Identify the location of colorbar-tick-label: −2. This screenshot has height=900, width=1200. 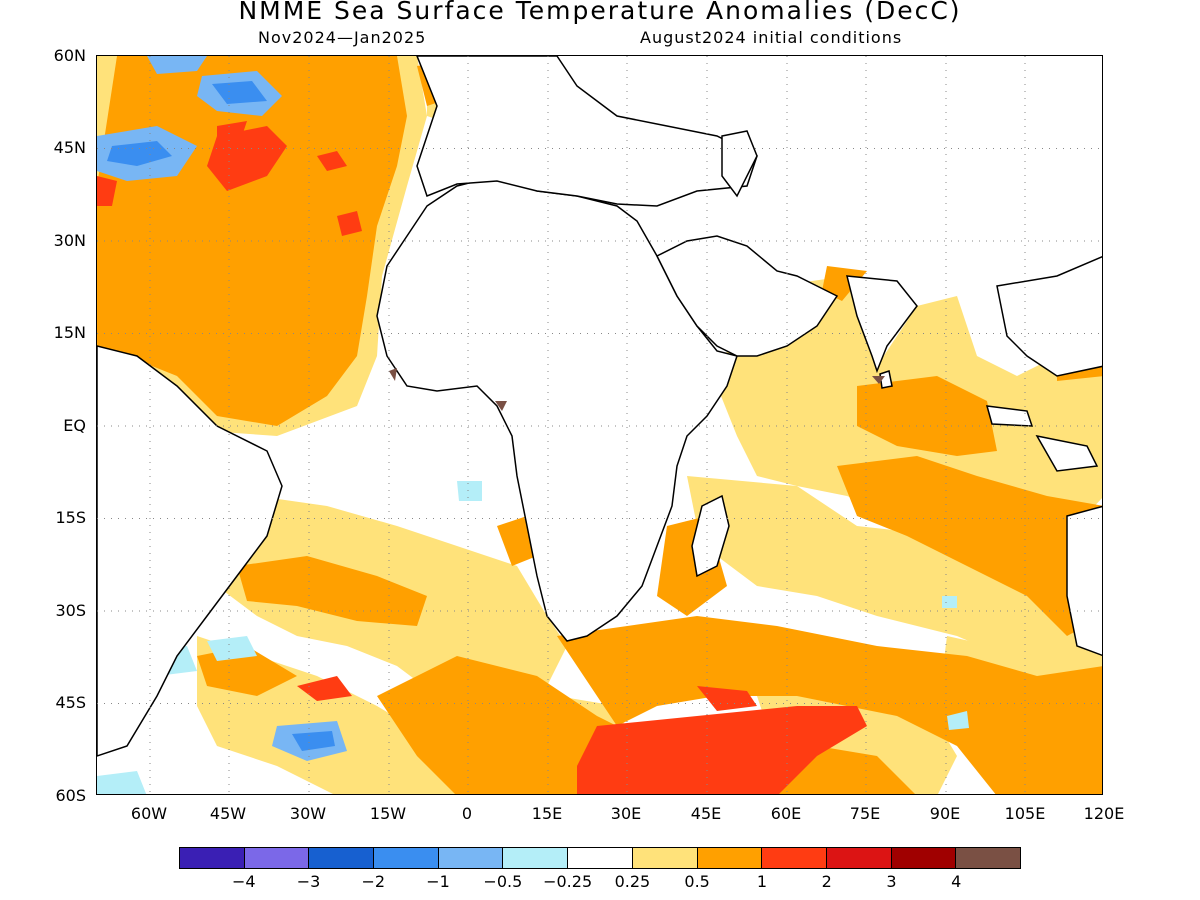
(373, 881).